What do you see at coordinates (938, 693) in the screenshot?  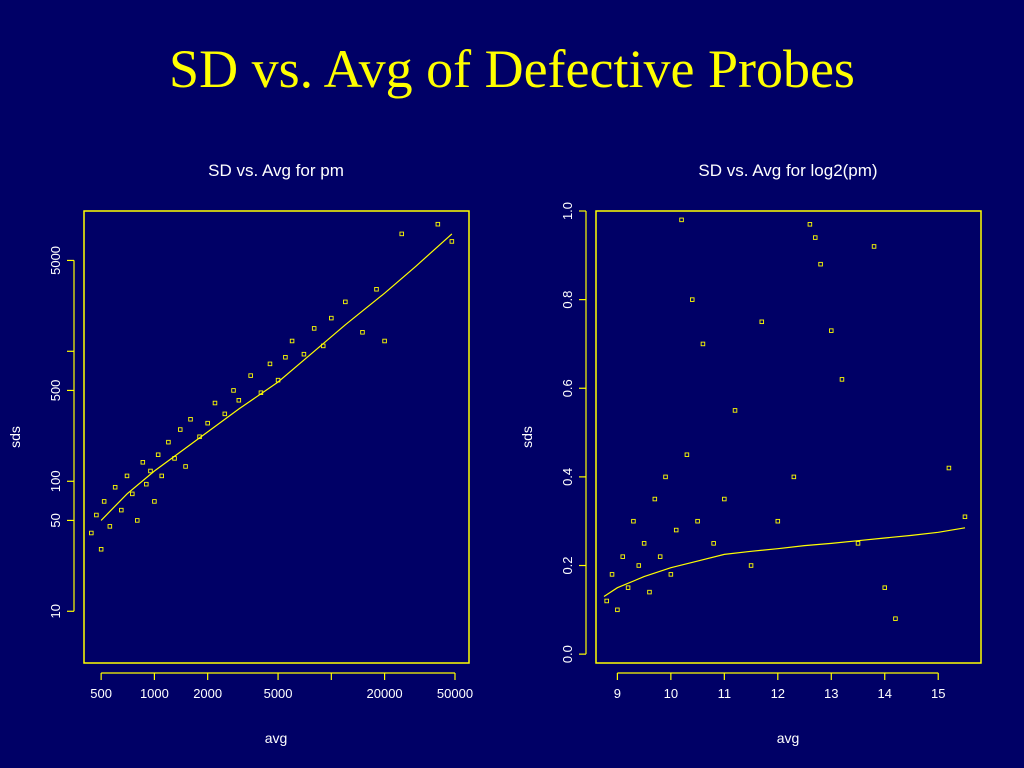 I see `x-tick-label: 15` at bounding box center [938, 693].